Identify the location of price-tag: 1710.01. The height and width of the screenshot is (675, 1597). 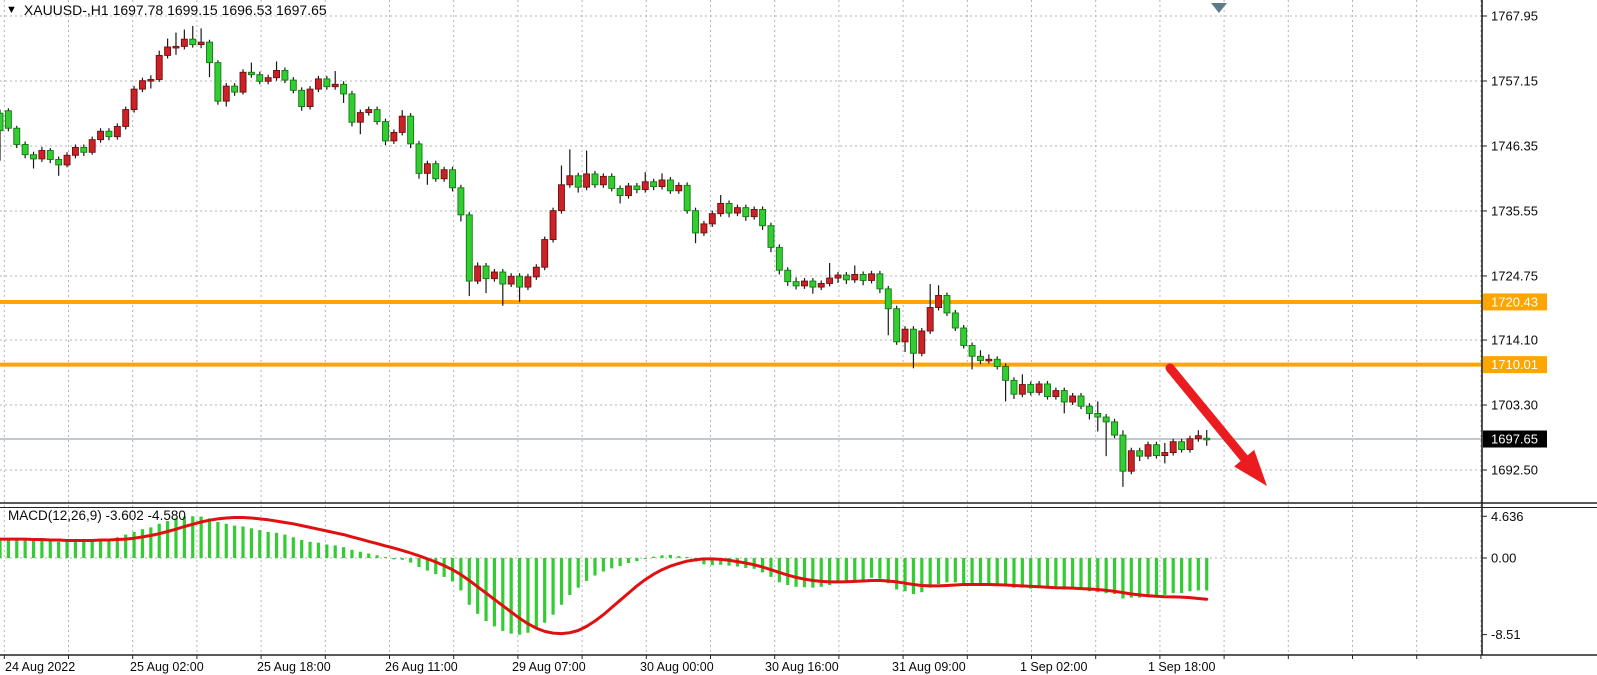
(1515, 365).